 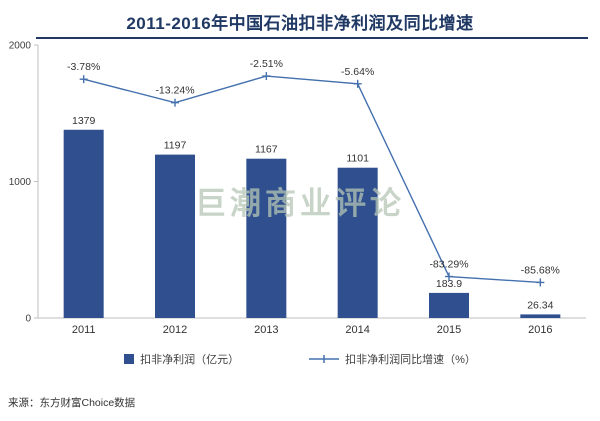 What do you see at coordinates (312, 38) in the screenshot?
I see `title-divider` at bounding box center [312, 38].